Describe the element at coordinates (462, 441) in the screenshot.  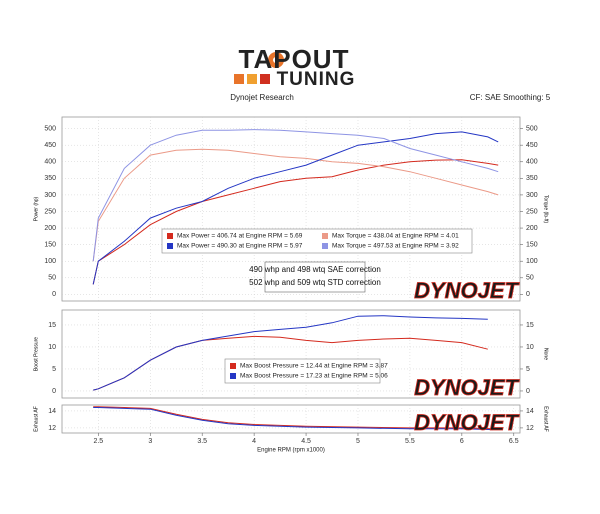
I see `x-tick-label: 6` at that location.